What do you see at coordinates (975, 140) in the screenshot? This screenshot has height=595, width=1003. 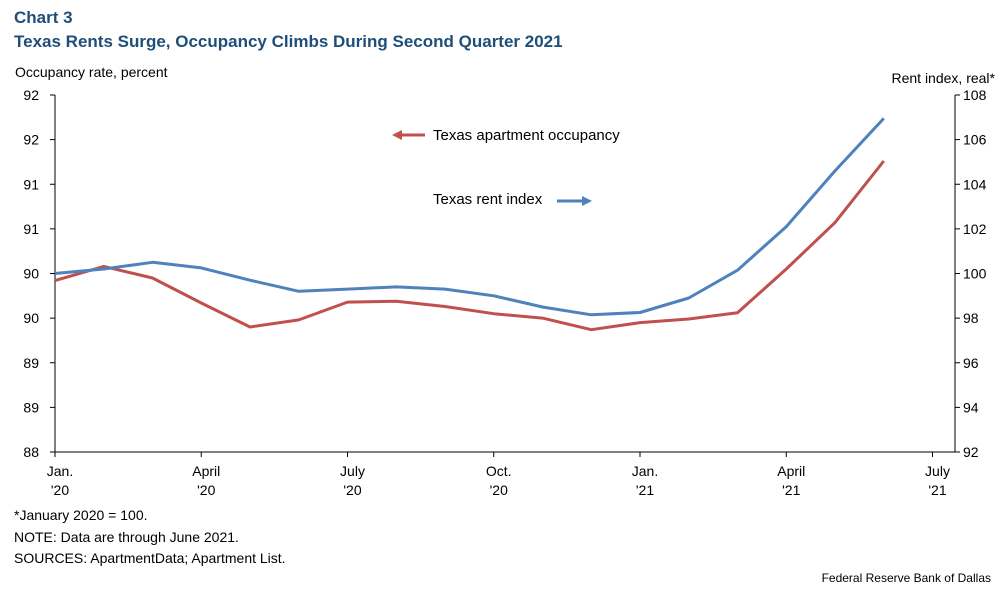 I see `right-tick-label: 106` at bounding box center [975, 140].